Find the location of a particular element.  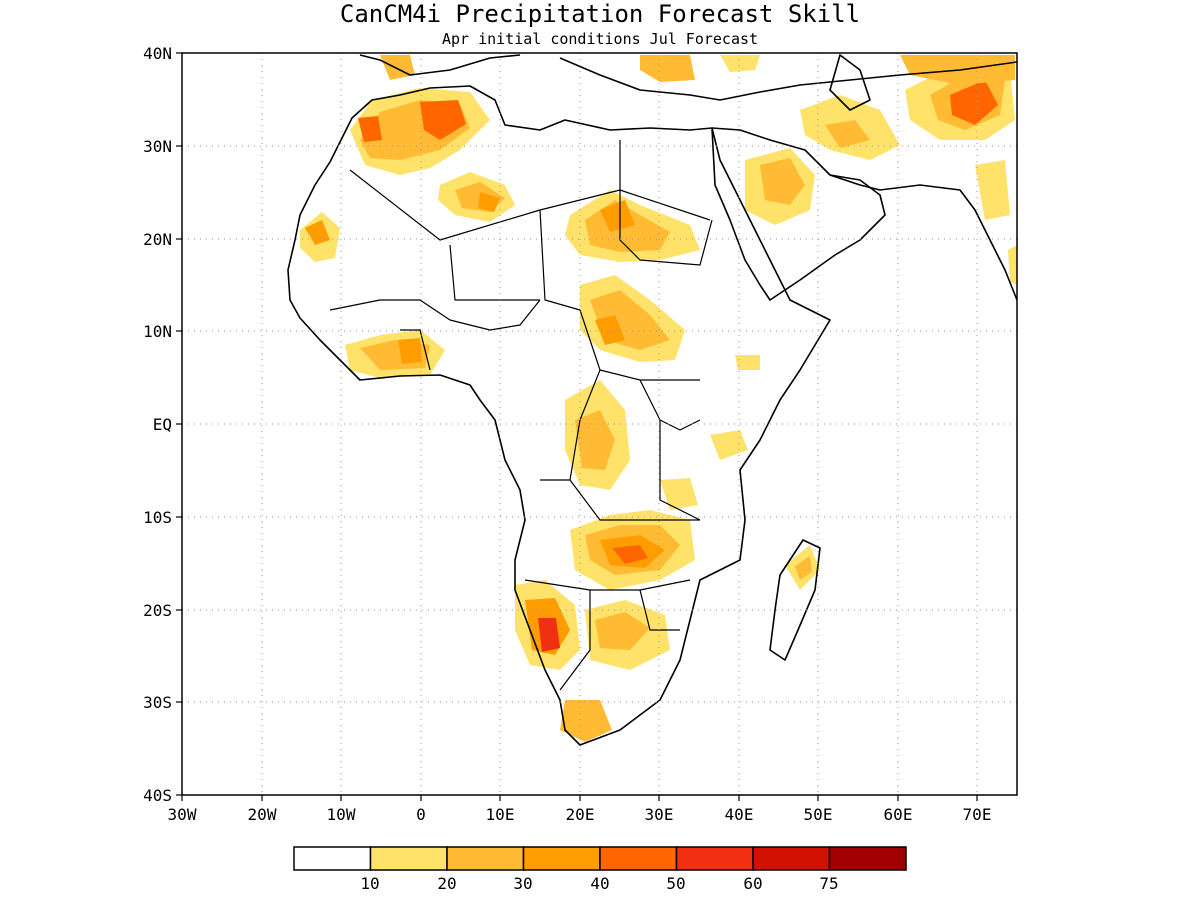

caspian-coast is located at coordinates (850, 82).